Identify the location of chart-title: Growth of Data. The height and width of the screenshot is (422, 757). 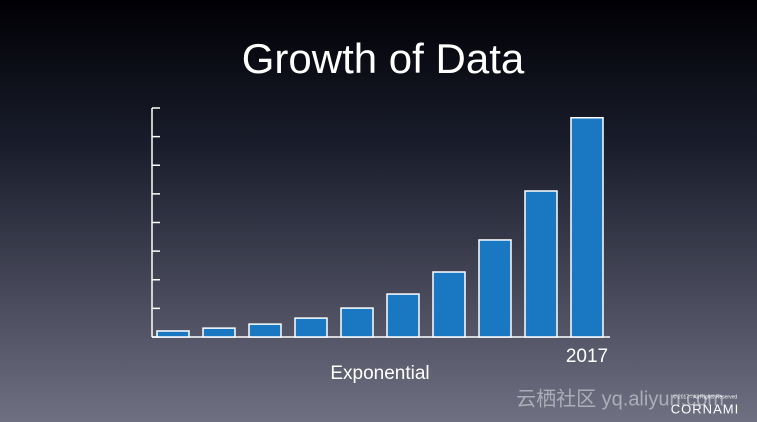
(383, 58).